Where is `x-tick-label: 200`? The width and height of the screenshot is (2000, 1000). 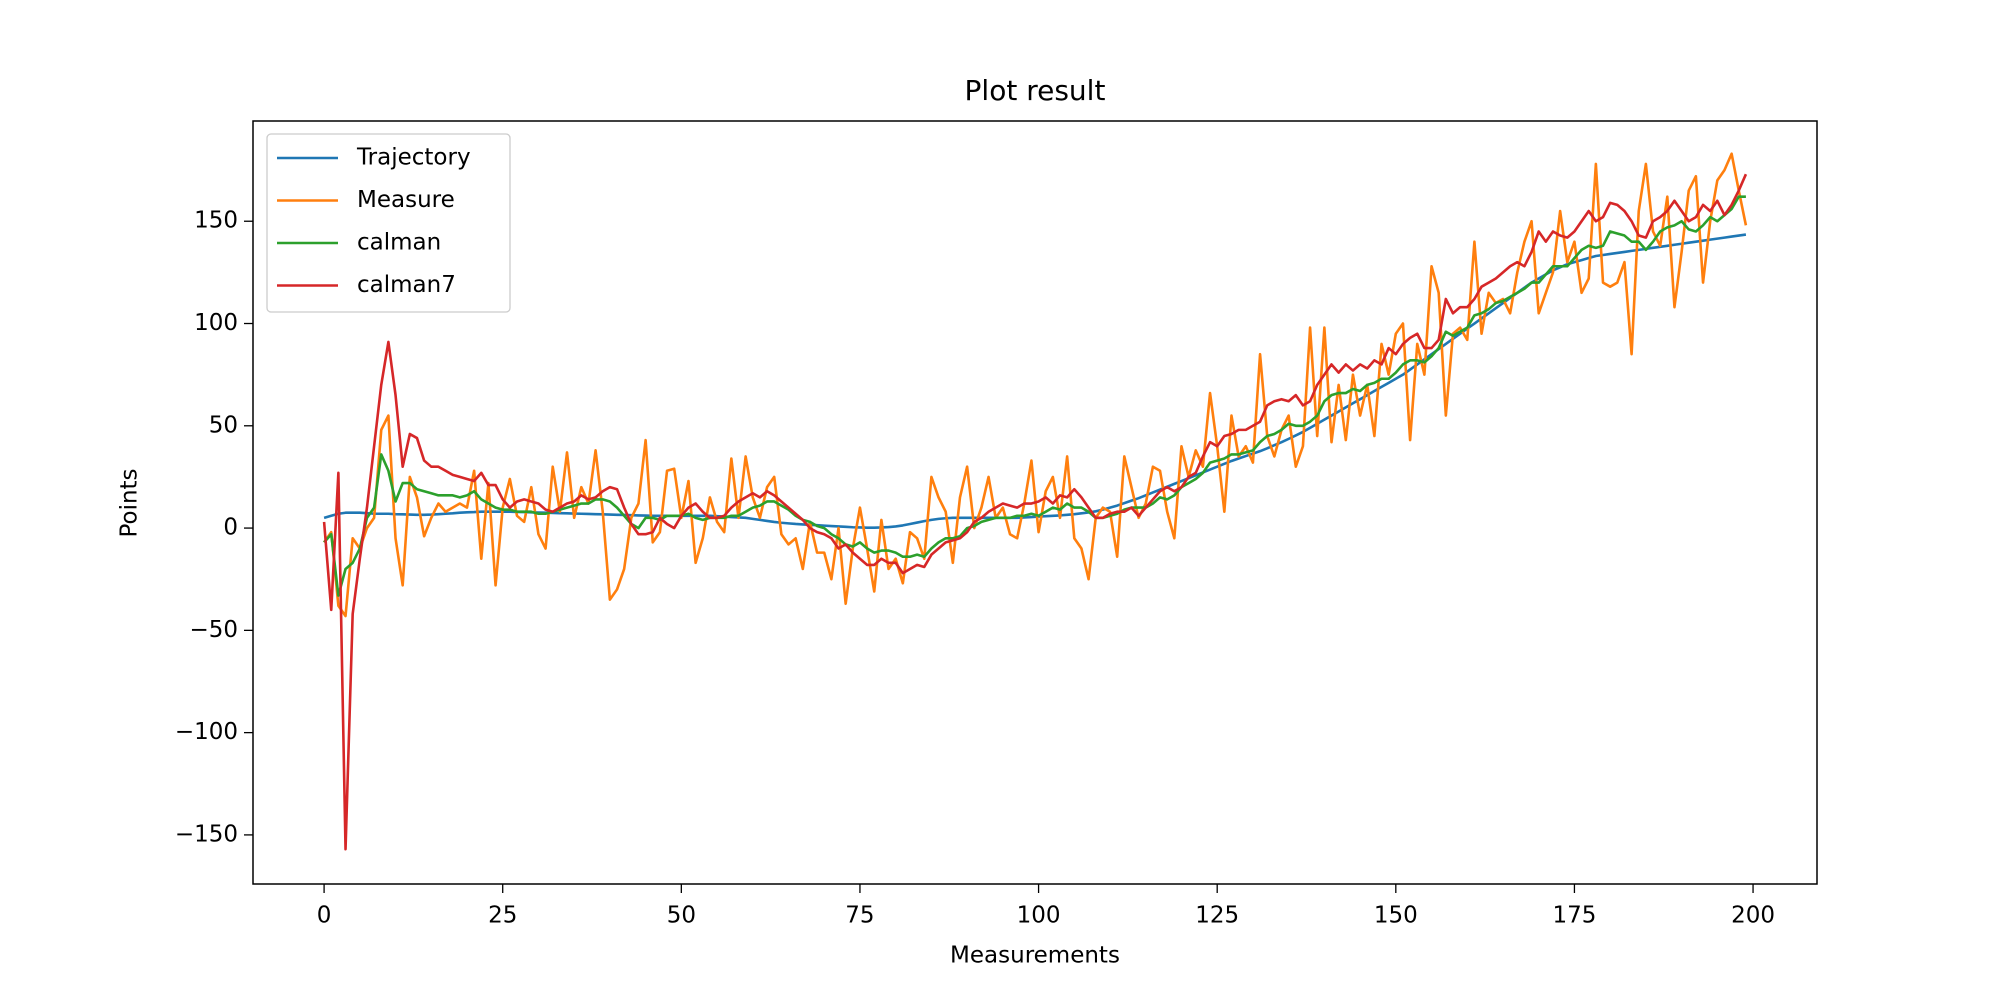 x-tick-label: 200 is located at coordinates (1753, 916).